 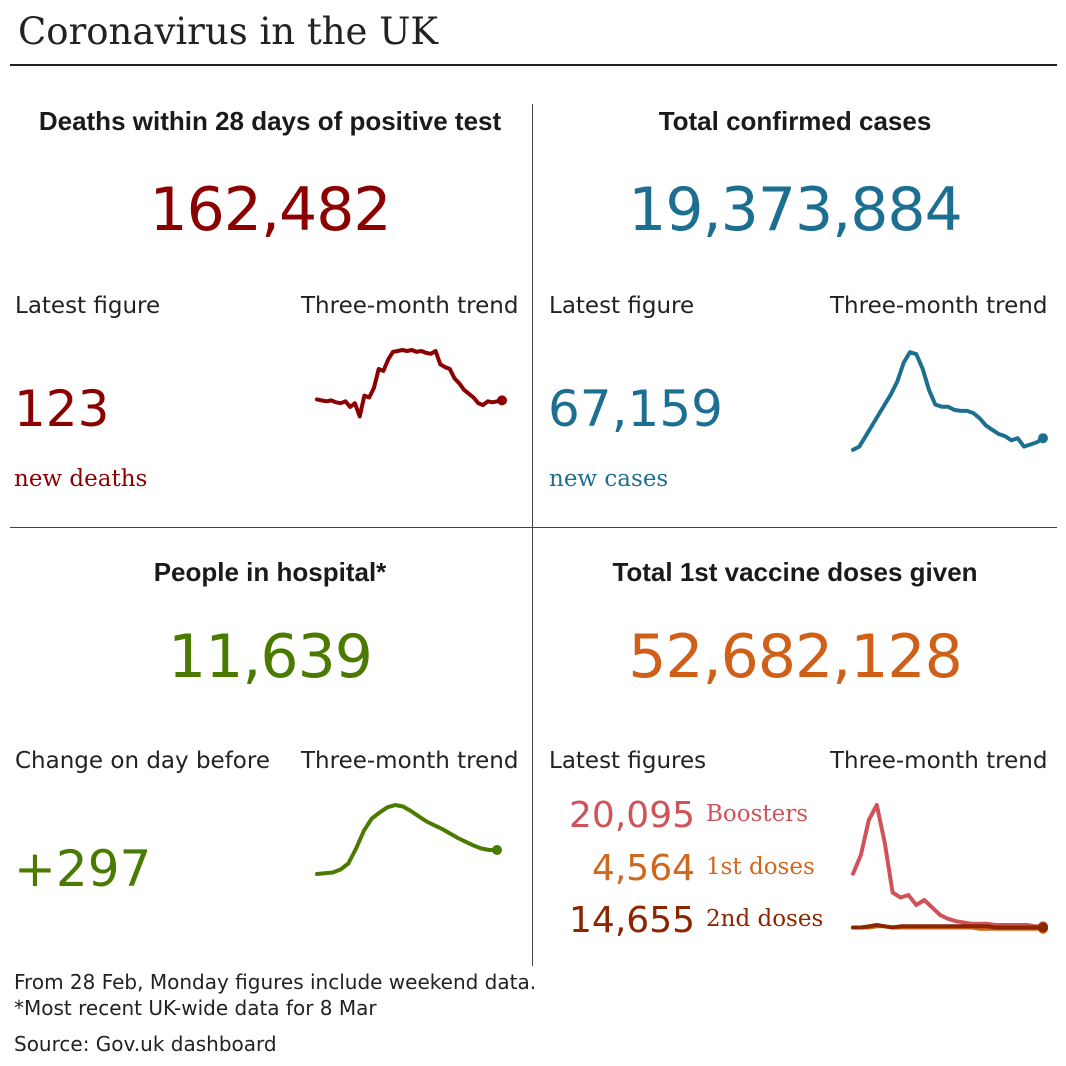 I want to click on hospital-trend-chart, so click(x=408, y=839).